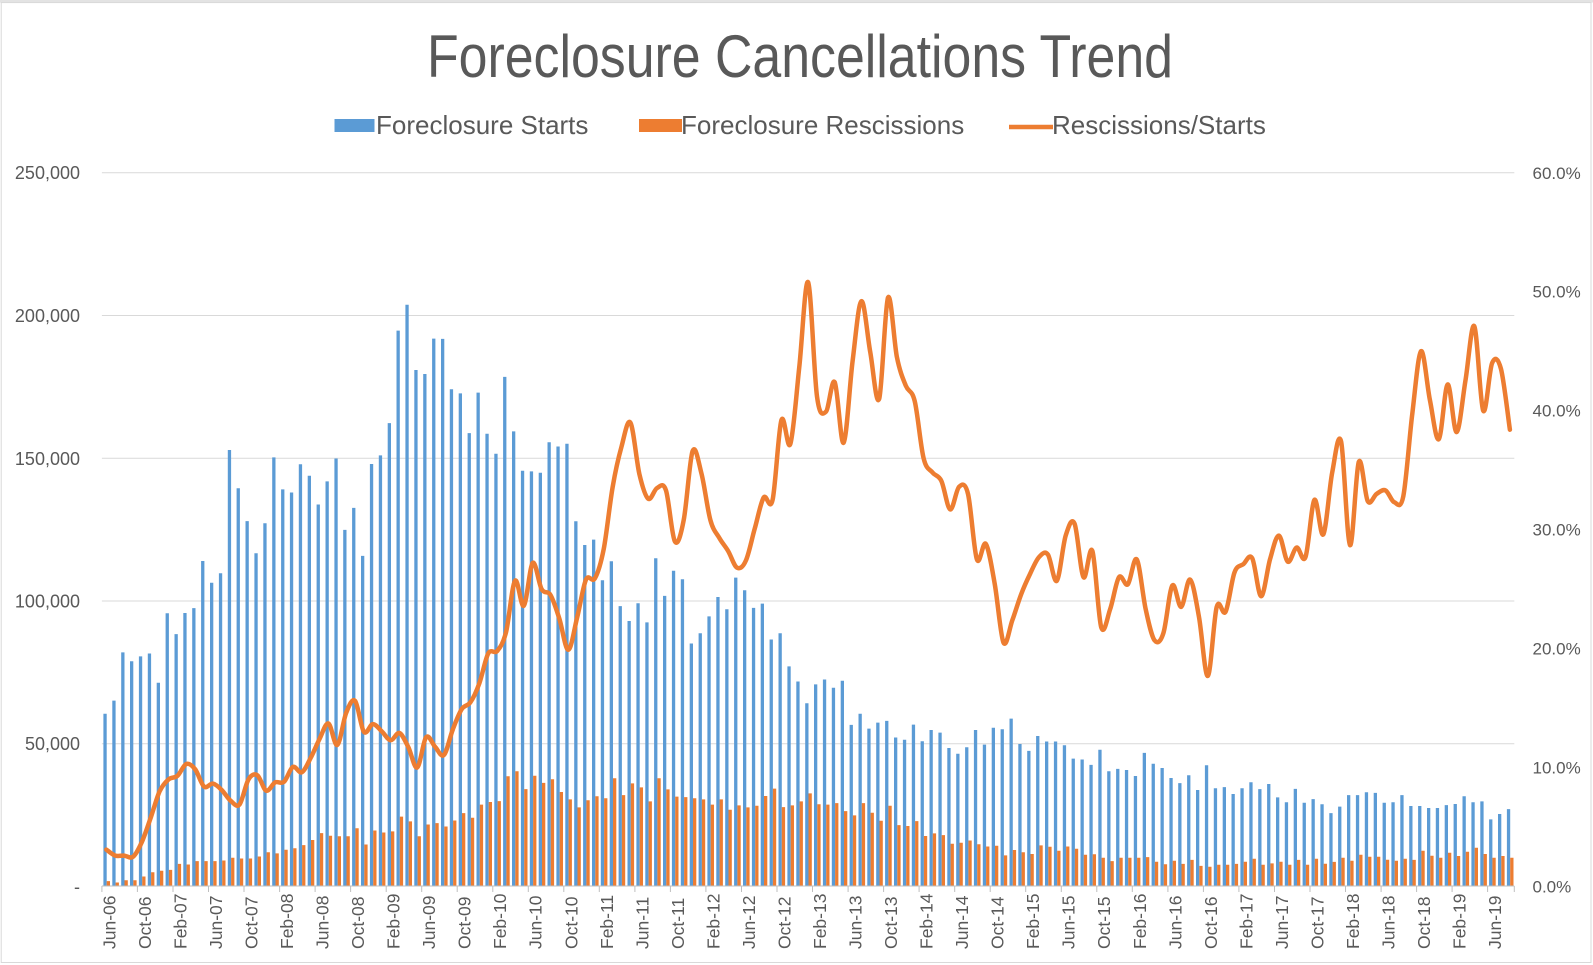 This screenshot has height=965, width=1593. Describe the element at coordinates (1175, 922) in the screenshot. I see `svg-text: Jun-16` at that location.